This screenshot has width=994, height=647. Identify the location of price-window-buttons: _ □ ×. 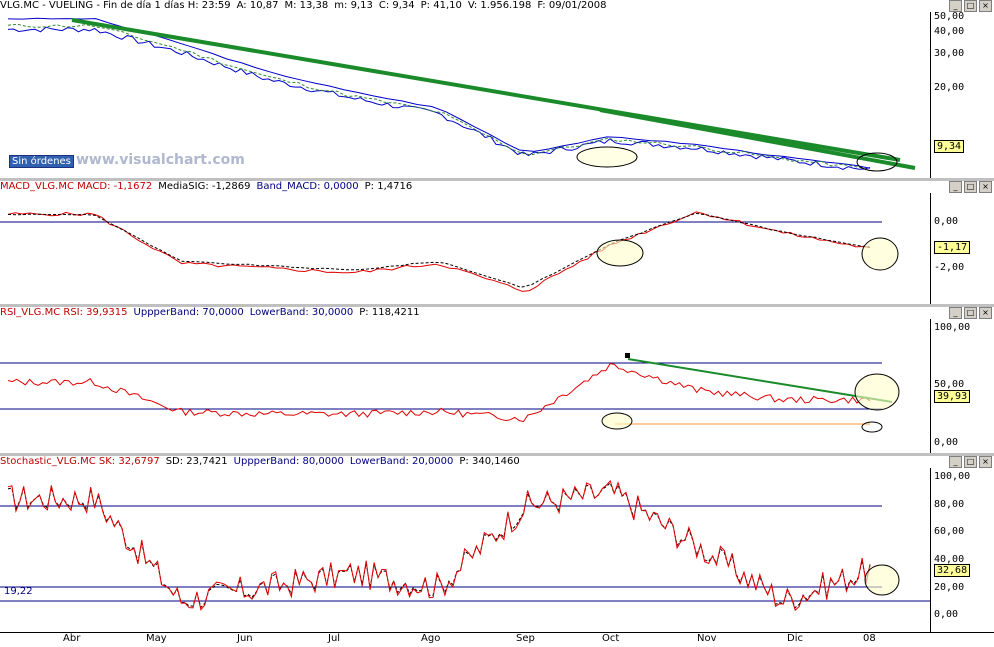
(970, 6).